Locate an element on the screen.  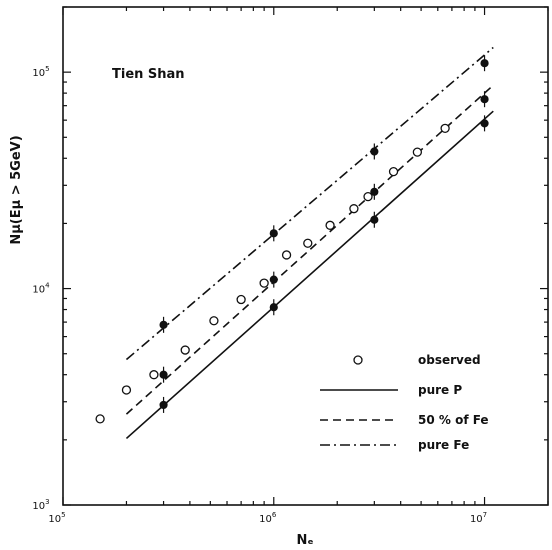
chart-annotation: Tien Shan is located at coordinates (148, 74).